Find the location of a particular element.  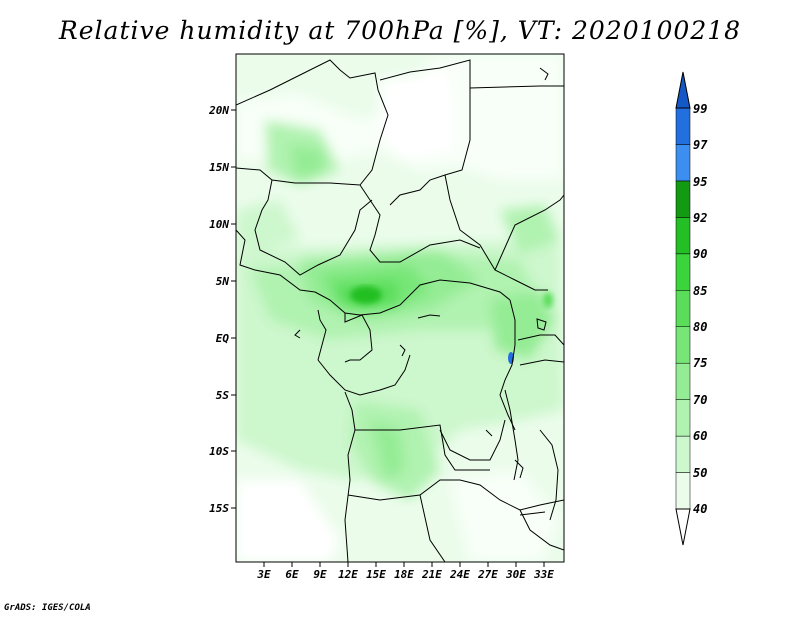

lon-label: 9E is located at coordinates (320, 574).